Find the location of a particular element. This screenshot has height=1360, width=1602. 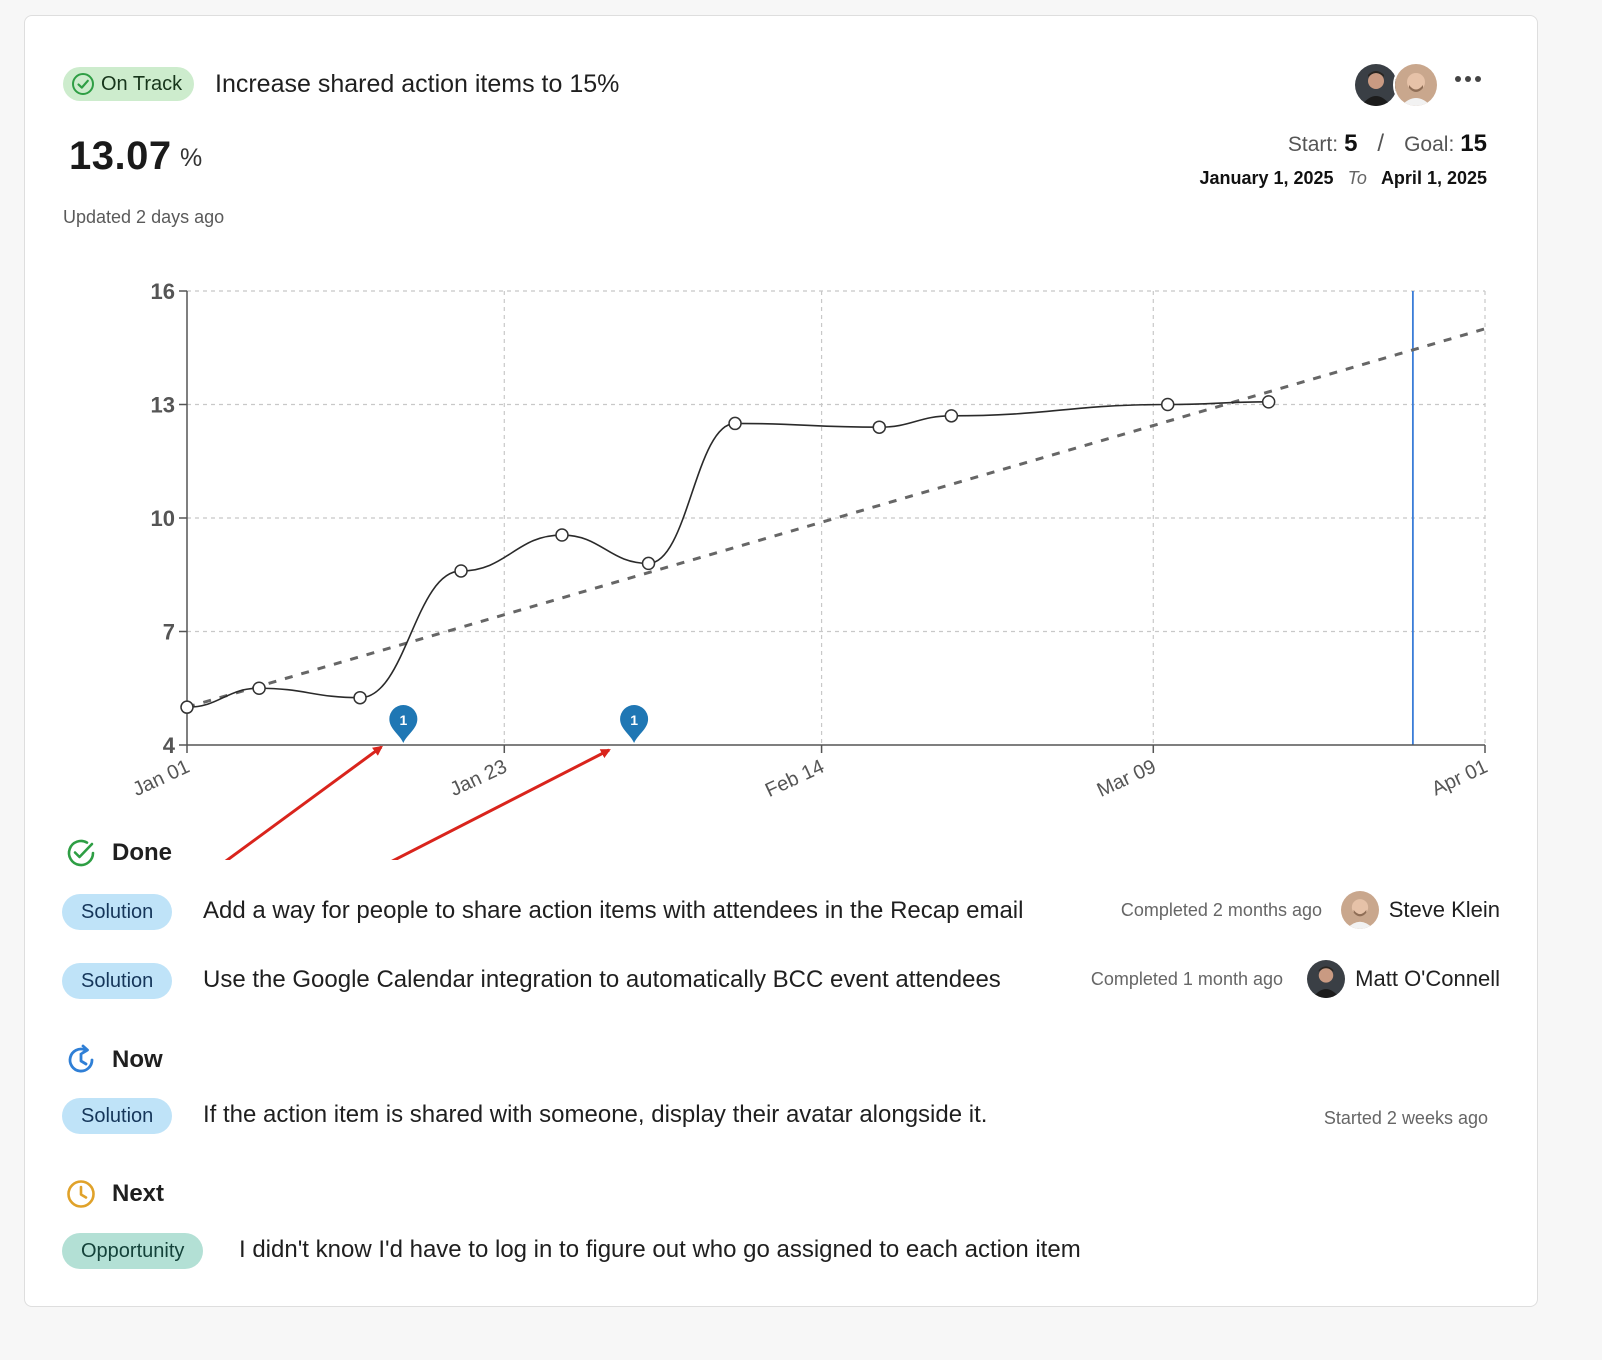

section-done: Done is located at coordinates (118, 853).